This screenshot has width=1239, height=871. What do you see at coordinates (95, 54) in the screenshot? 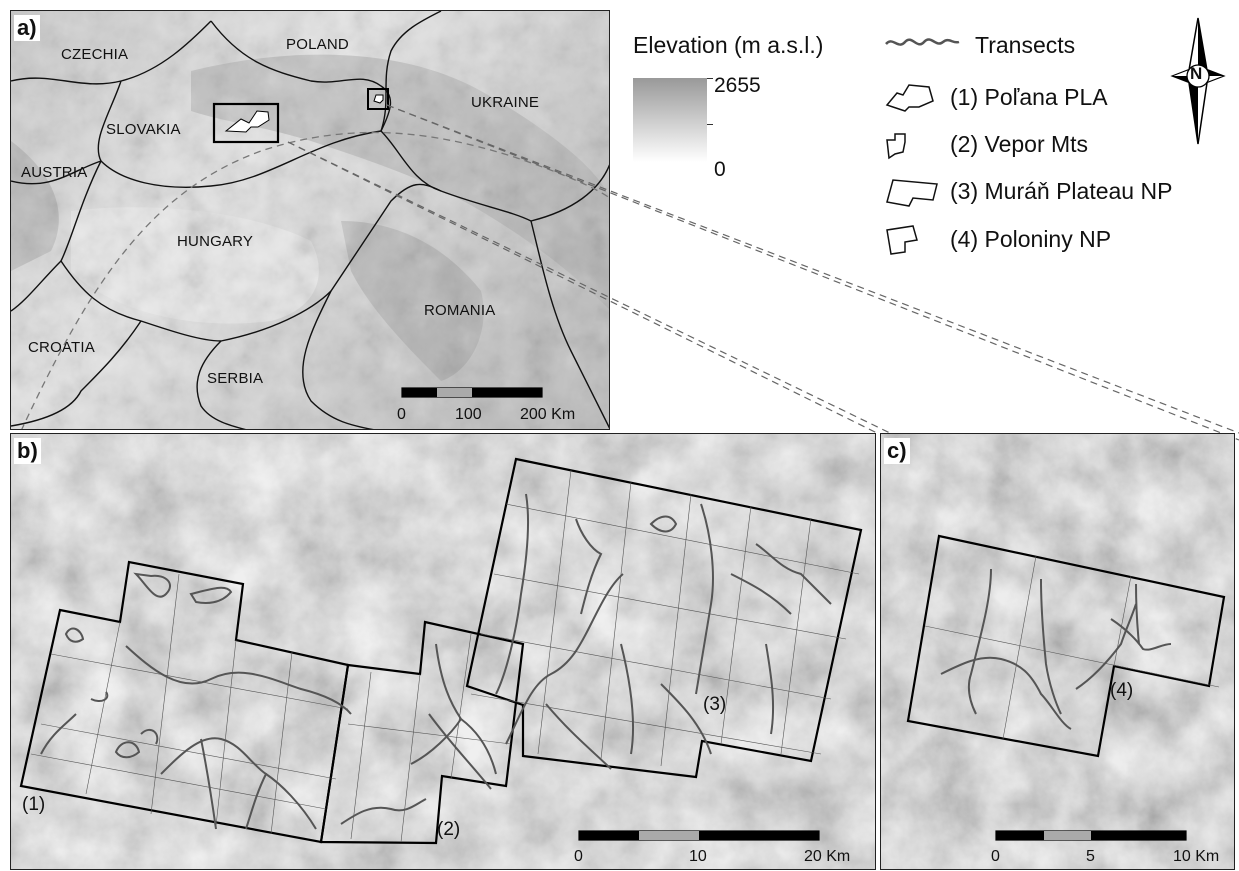
I see `label-czechia: CZECHIA` at bounding box center [95, 54].